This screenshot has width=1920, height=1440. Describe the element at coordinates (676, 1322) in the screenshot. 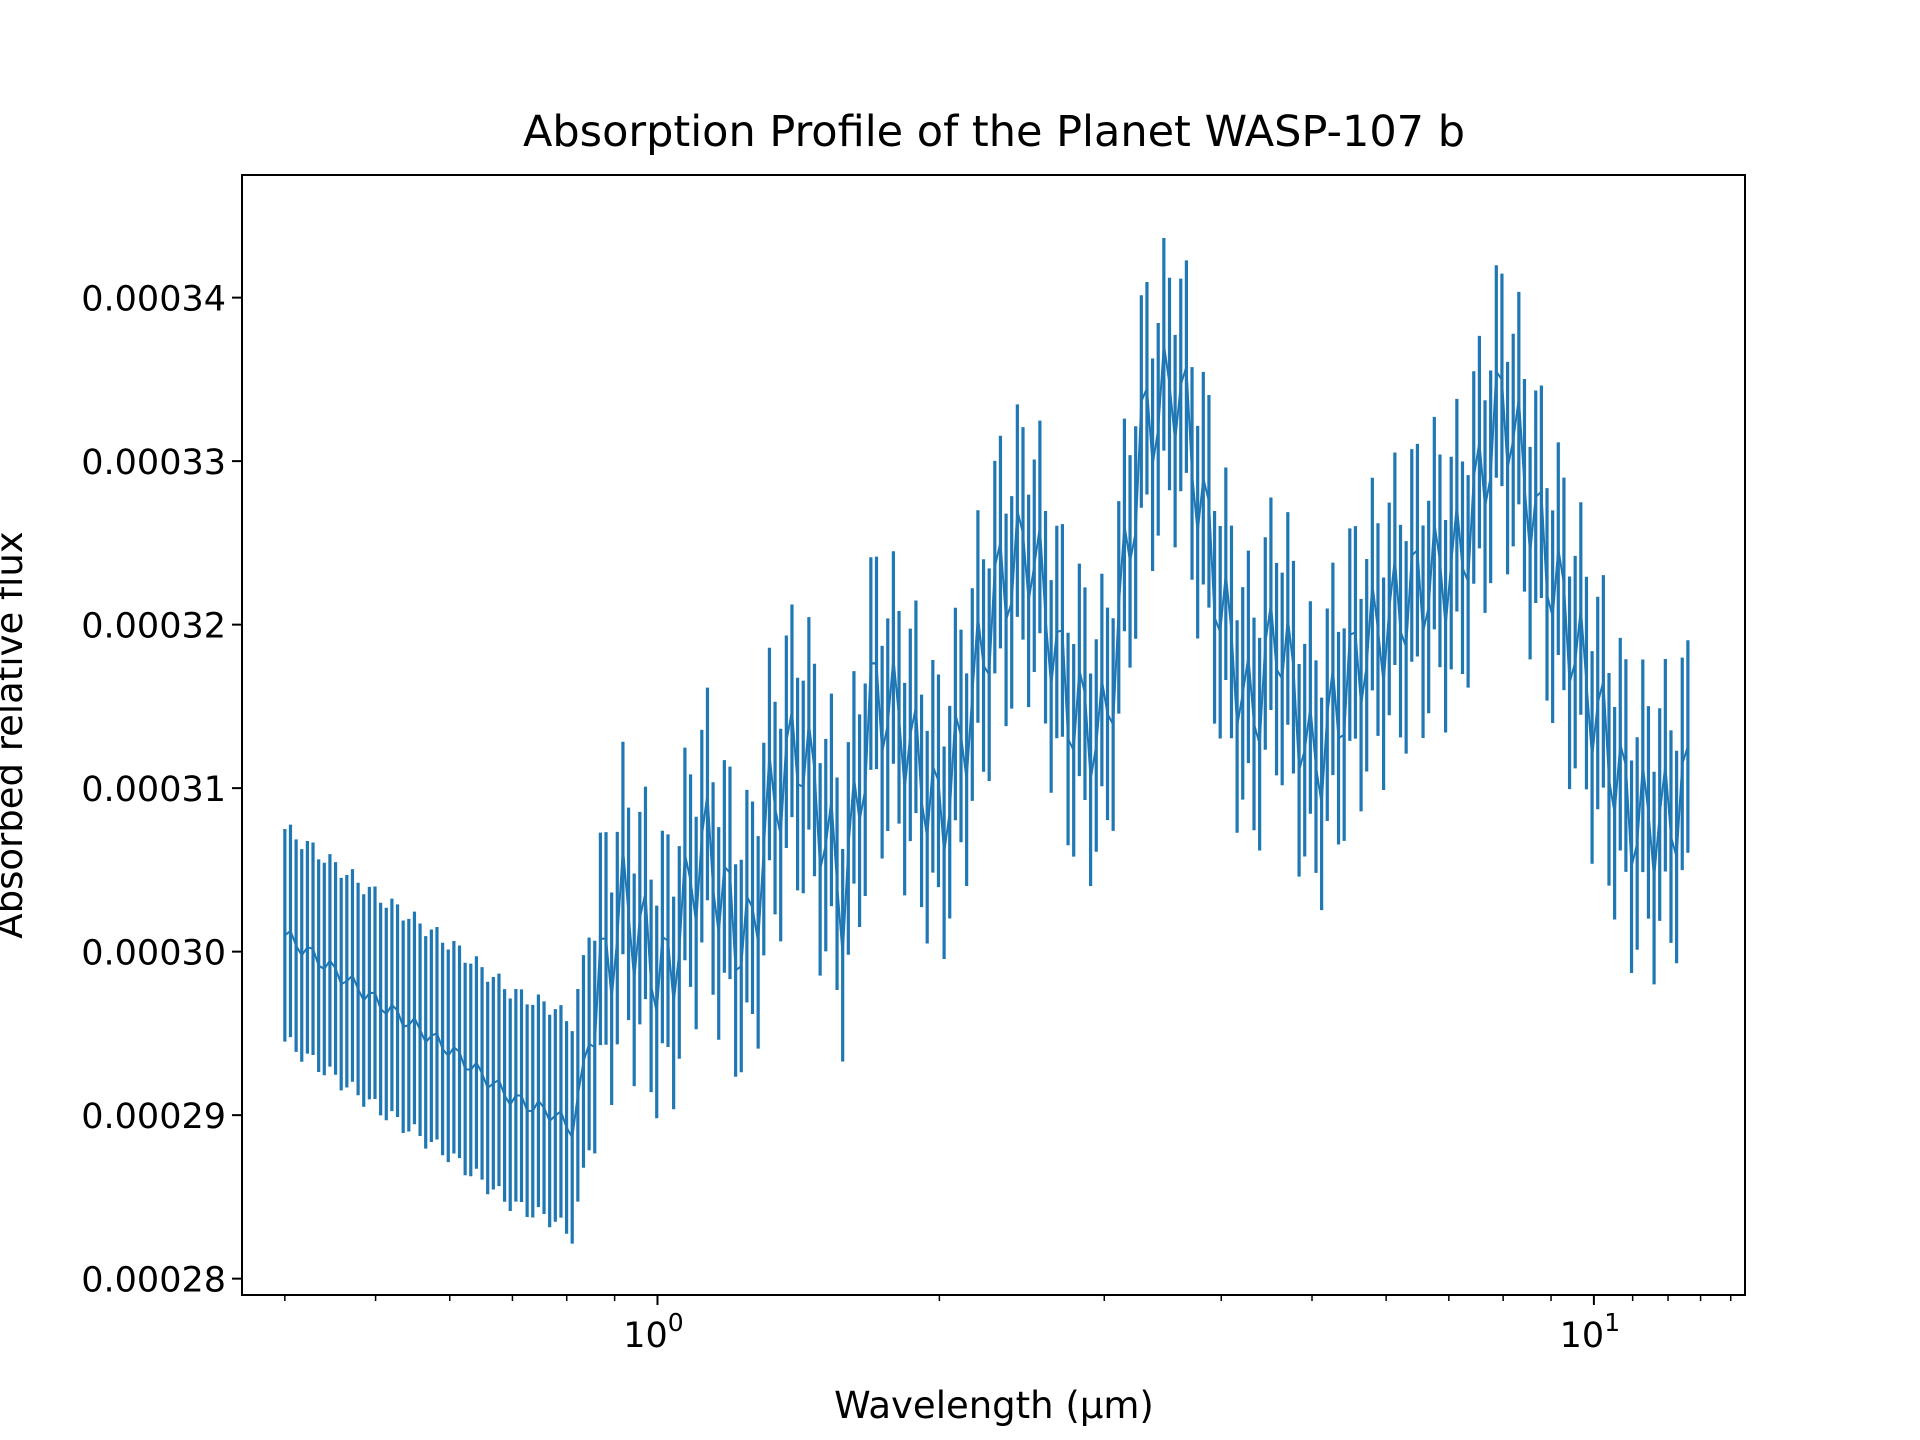

I see `x-tick-exponent: 0` at that location.